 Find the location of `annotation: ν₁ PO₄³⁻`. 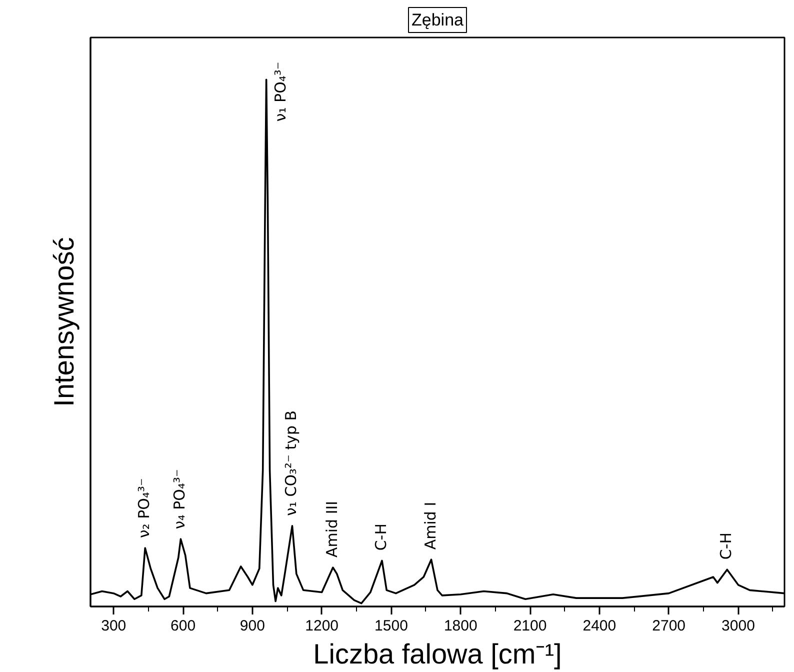

annotation: ν₁ PO₄³⁻ is located at coordinates (280, 92).